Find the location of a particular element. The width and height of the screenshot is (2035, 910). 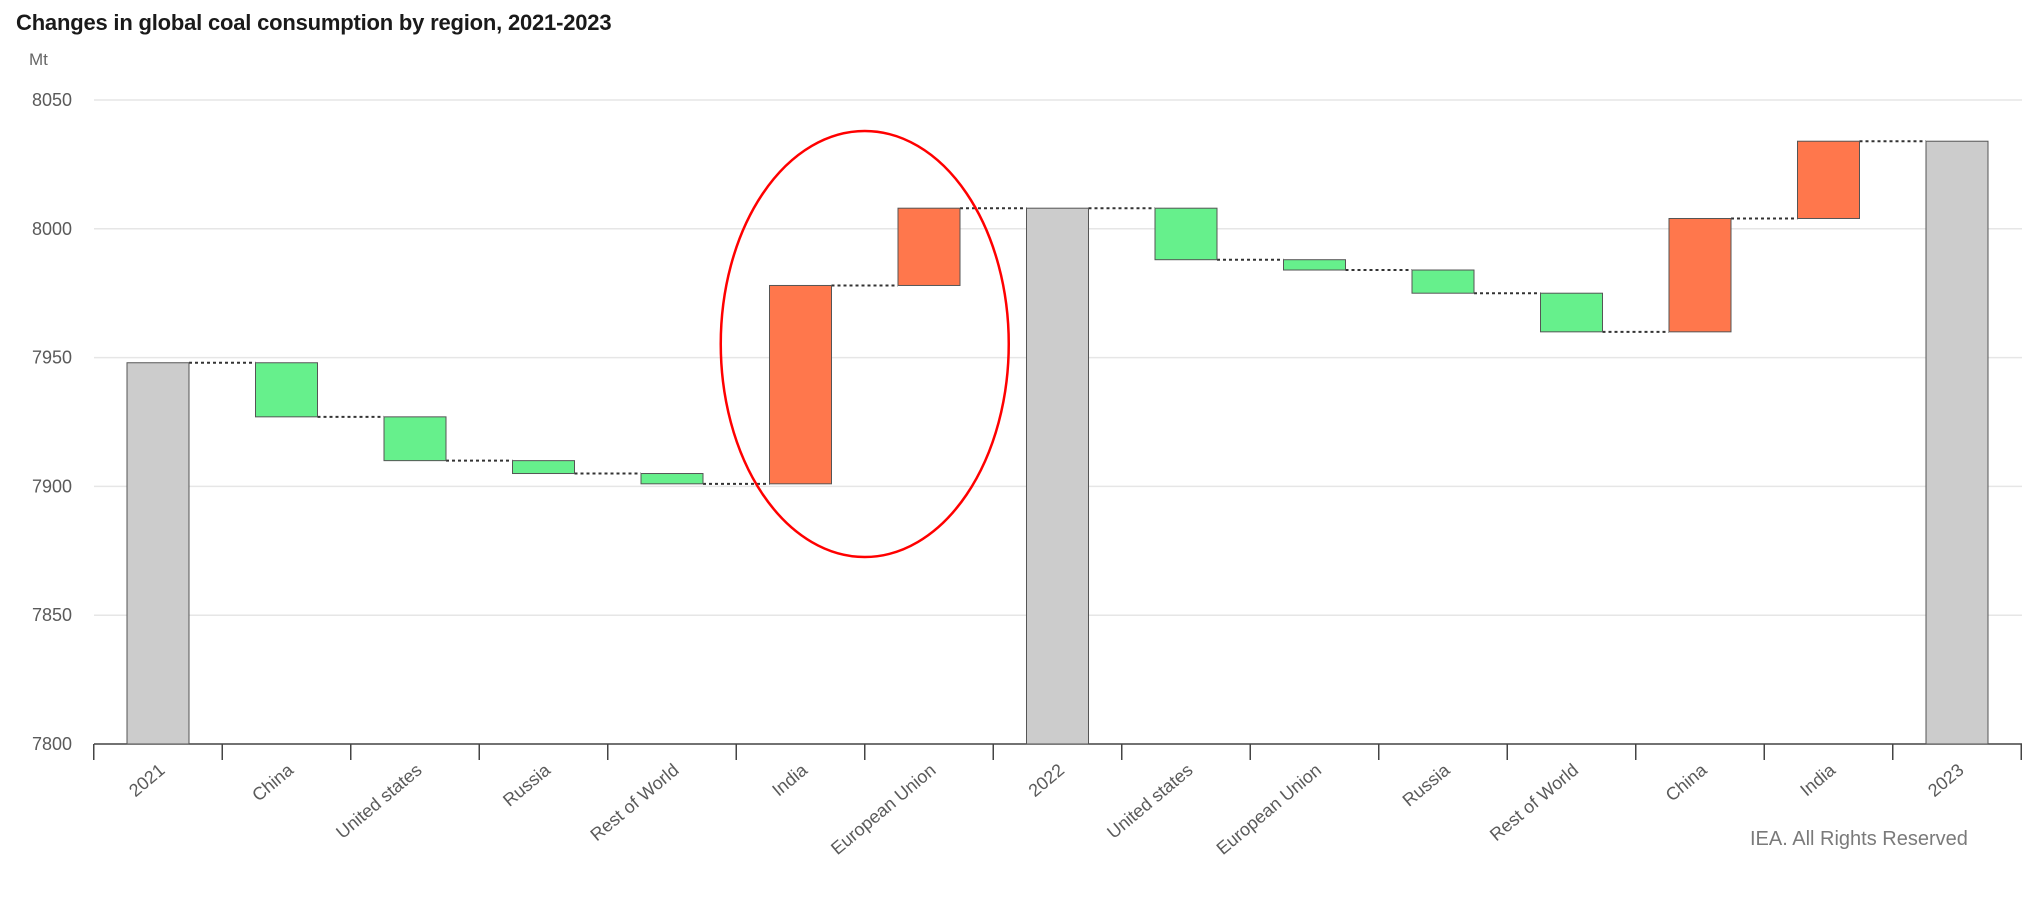

x-tick-label: 2021 is located at coordinates (147, 780).